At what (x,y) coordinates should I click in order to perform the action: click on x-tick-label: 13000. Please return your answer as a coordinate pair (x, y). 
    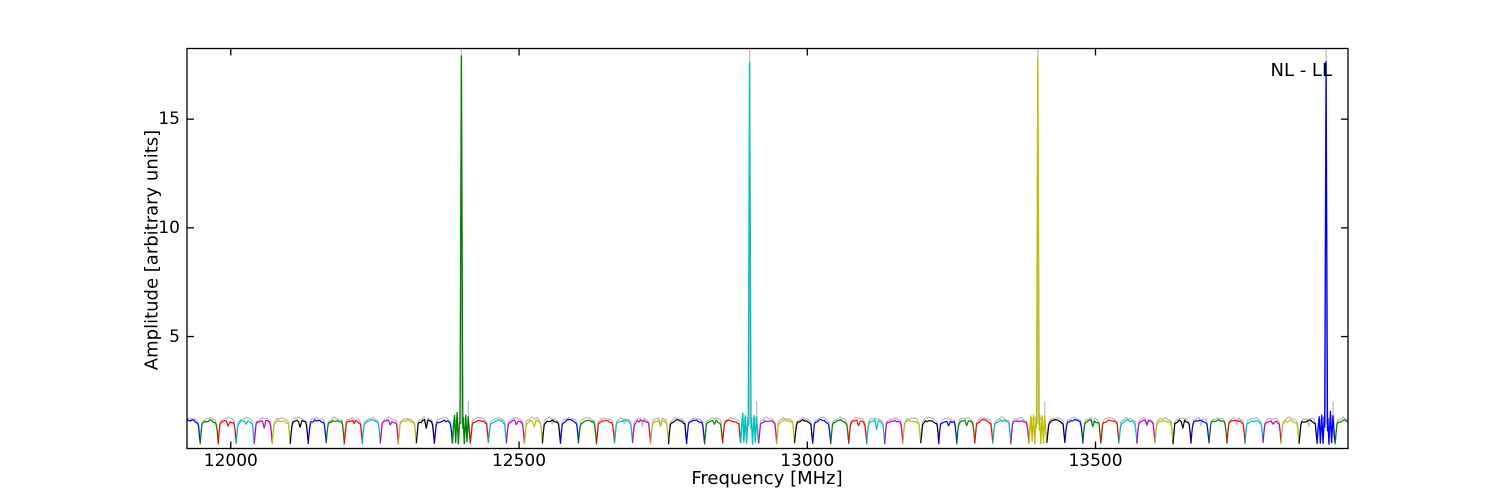
    Looking at the image, I should click on (807, 461).